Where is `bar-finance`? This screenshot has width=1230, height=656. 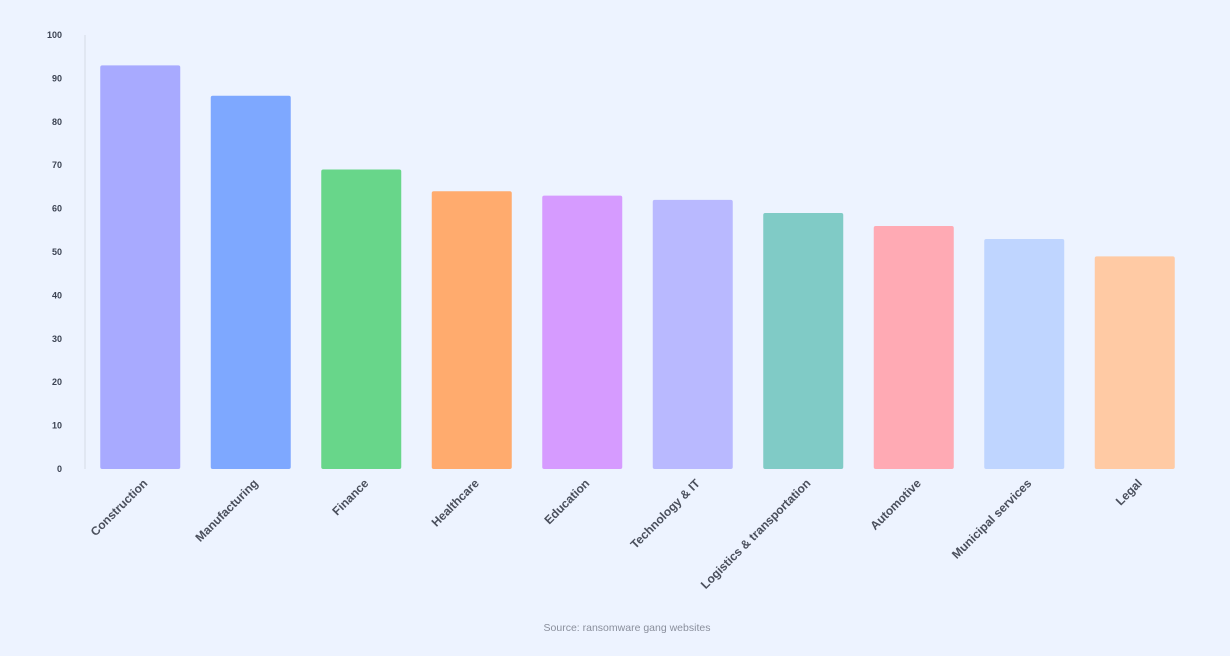 bar-finance is located at coordinates (361, 319).